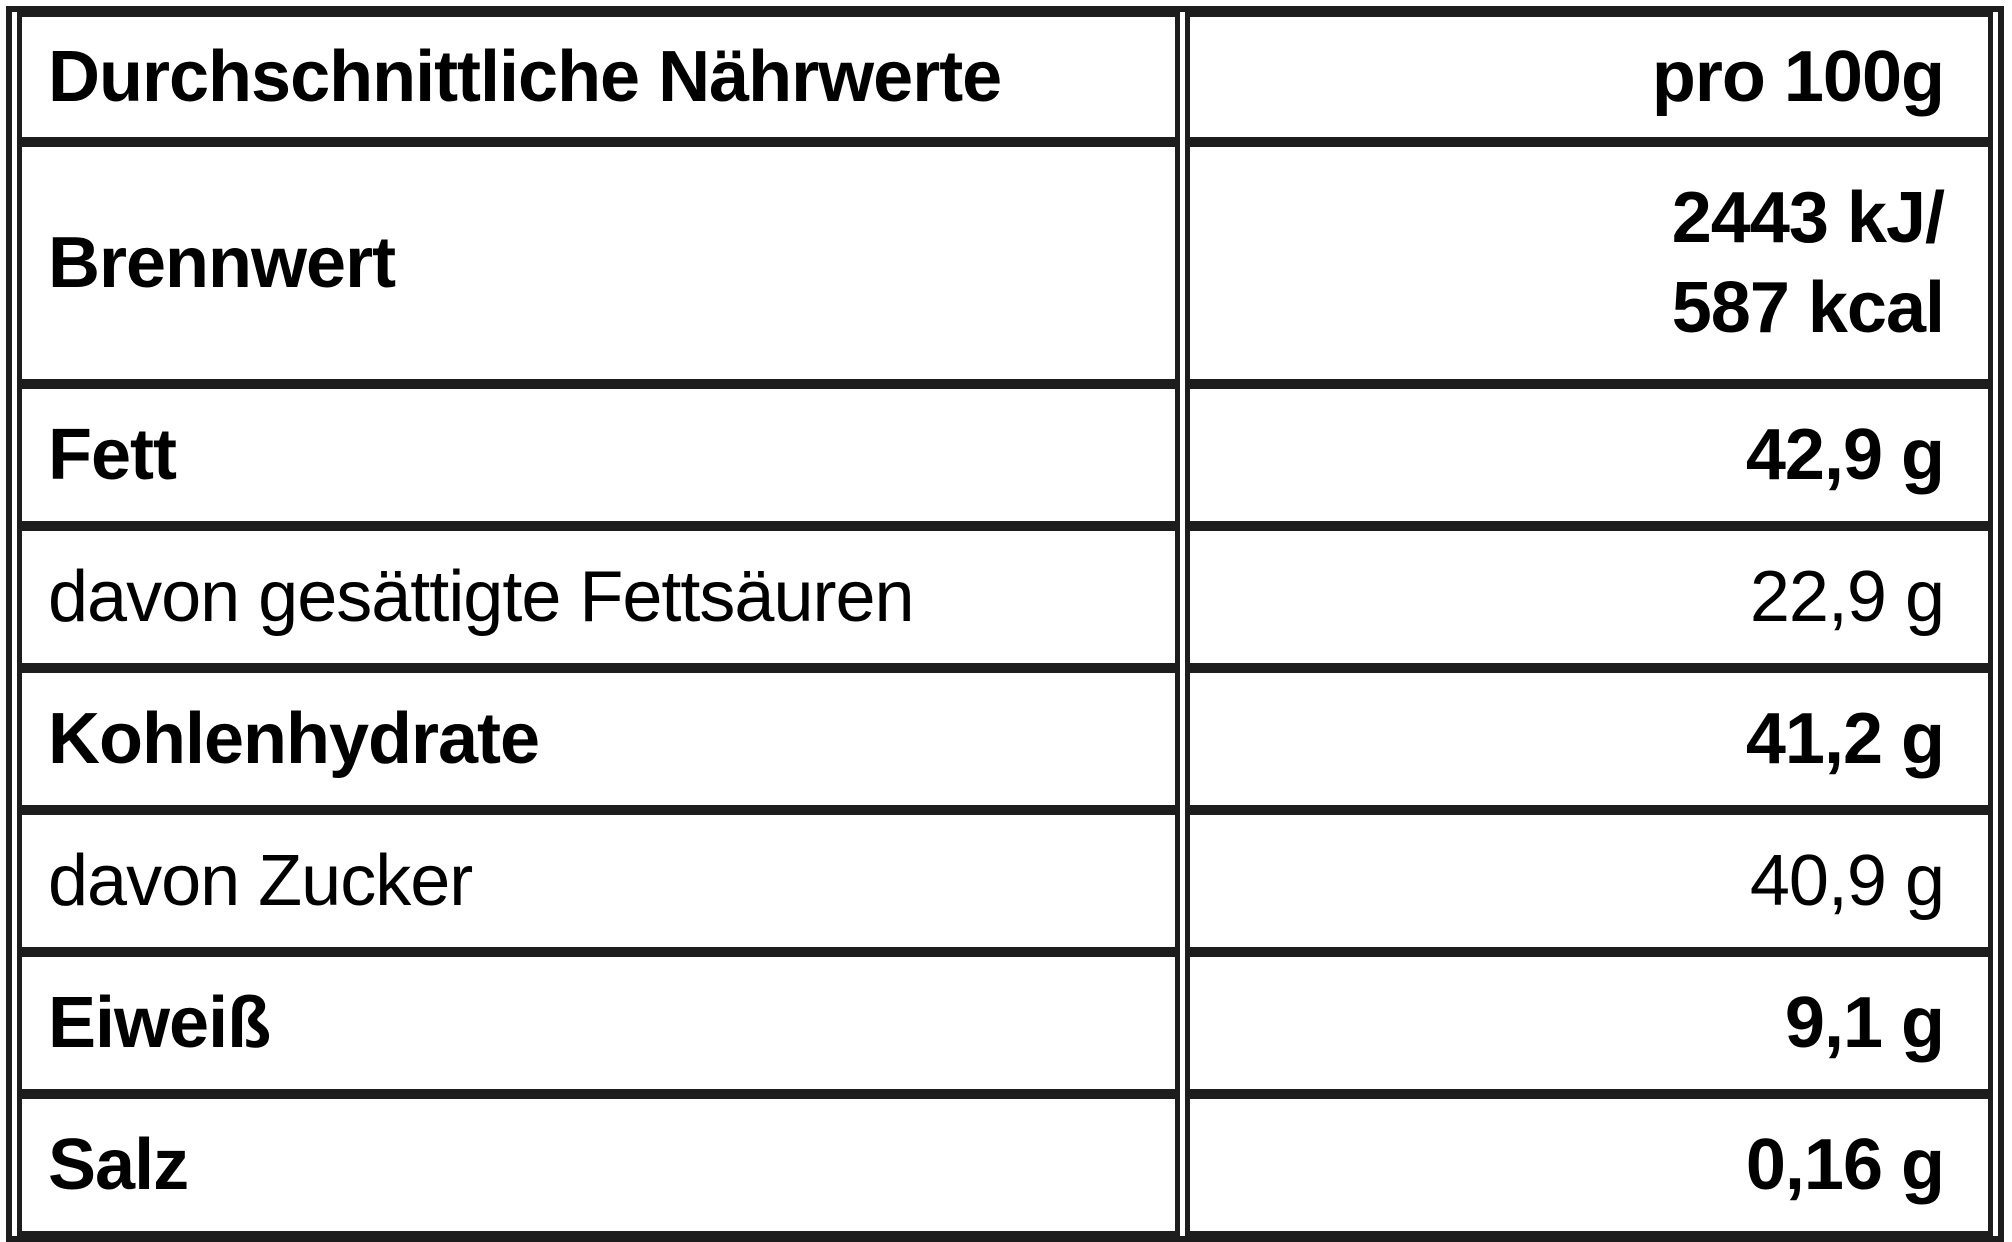 Image resolution: width=2012 pixels, height=1242 pixels. I want to click on zucker-label: davon Zucker, so click(598, 881).